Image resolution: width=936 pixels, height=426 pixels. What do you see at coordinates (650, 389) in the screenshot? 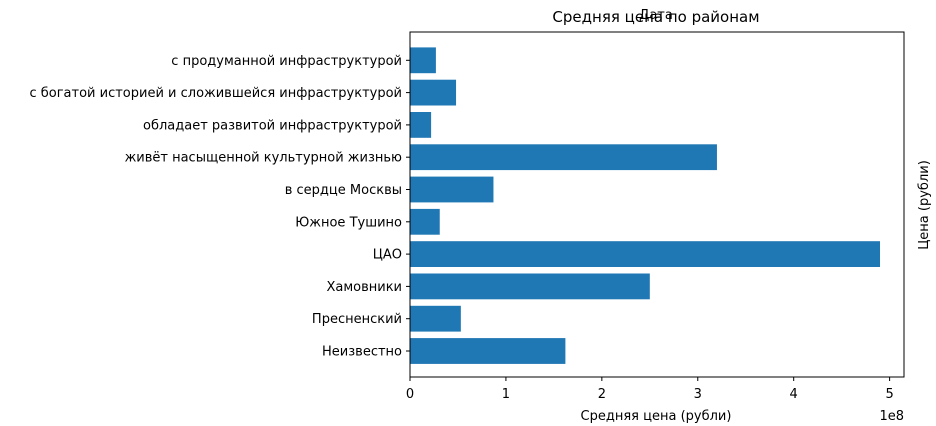
I see `x-axis-ticks: 0 1 2 3 4 5` at bounding box center [650, 389].